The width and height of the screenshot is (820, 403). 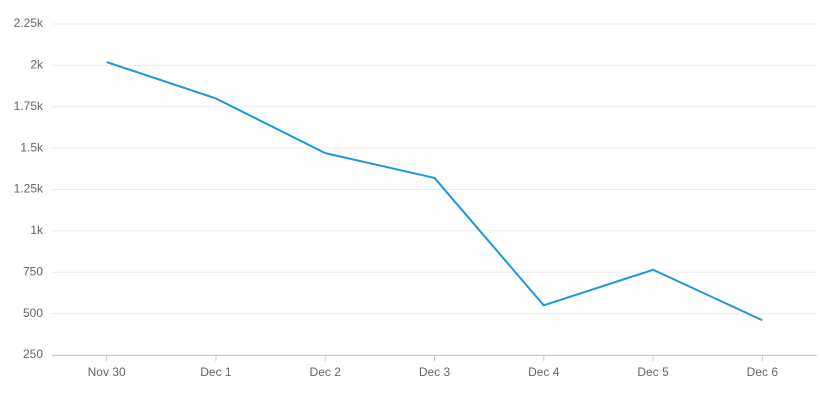 What do you see at coordinates (33, 313) in the screenshot?
I see `y-tick-label: 500` at bounding box center [33, 313].